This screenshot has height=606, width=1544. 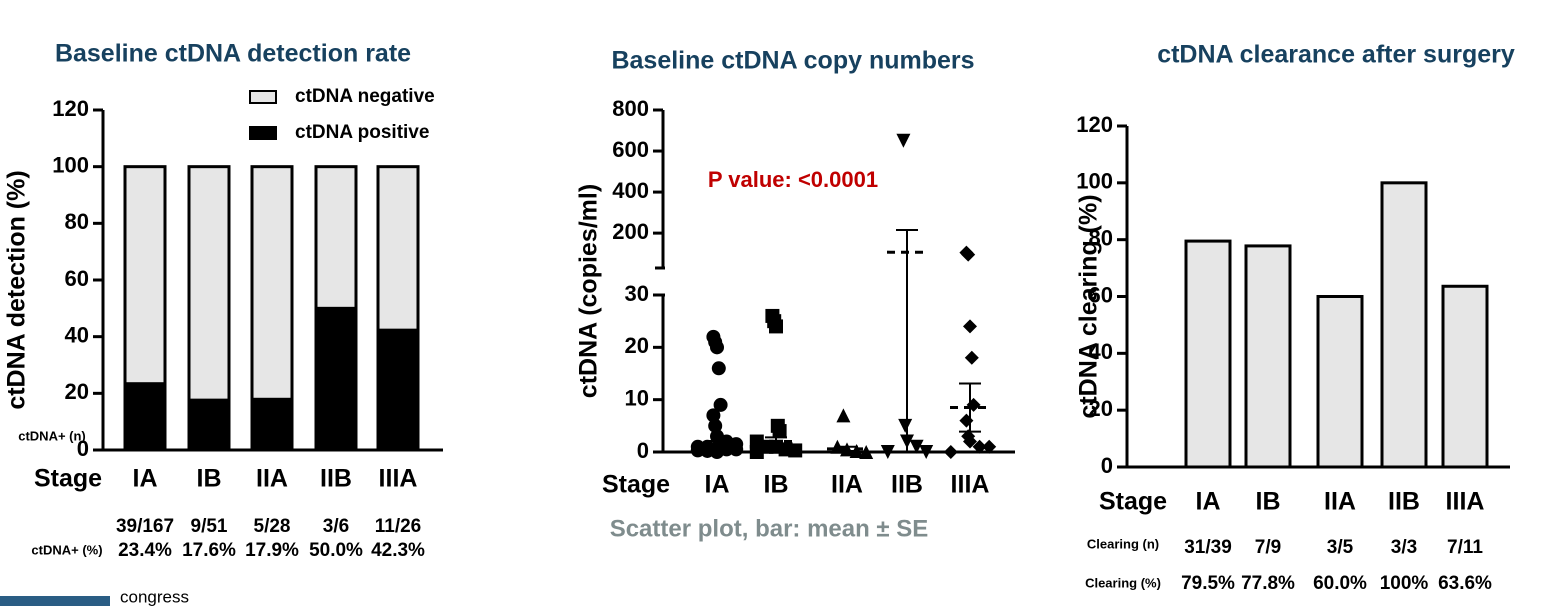 What do you see at coordinates (1340, 547) in the screenshot?
I see `row-value: 3/5` at bounding box center [1340, 547].